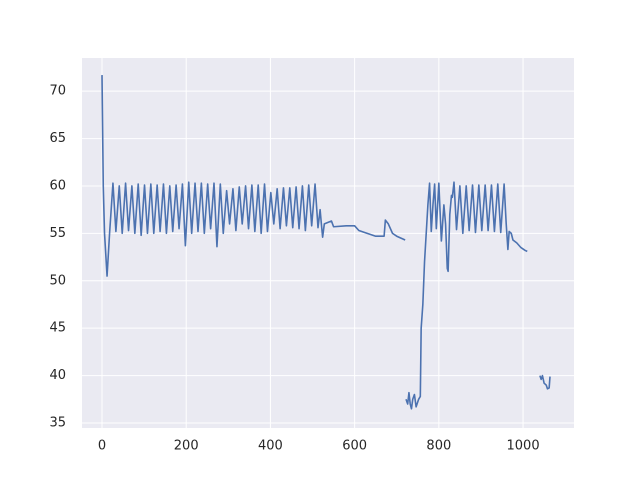 The image size is (640, 480). I want to click on x-tick-label: 200, so click(186, 446).